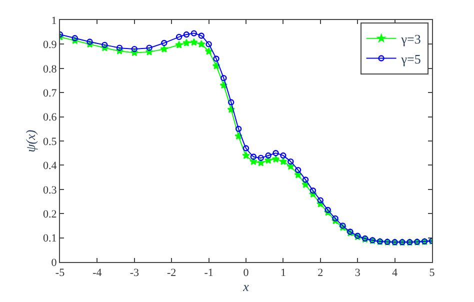  Describe the element at coordinates (410, 38) in the screenshot. I see `legend-label: γ=3` at that location.